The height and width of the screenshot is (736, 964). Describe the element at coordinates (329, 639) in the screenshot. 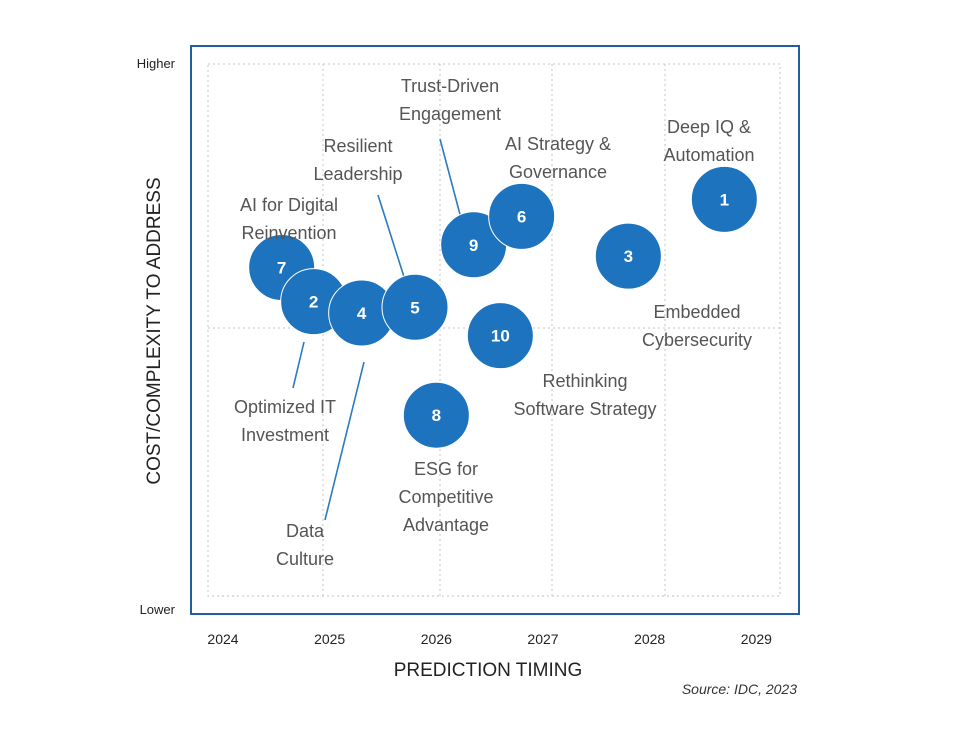

I see `x-tick-label: 2025` at that location.